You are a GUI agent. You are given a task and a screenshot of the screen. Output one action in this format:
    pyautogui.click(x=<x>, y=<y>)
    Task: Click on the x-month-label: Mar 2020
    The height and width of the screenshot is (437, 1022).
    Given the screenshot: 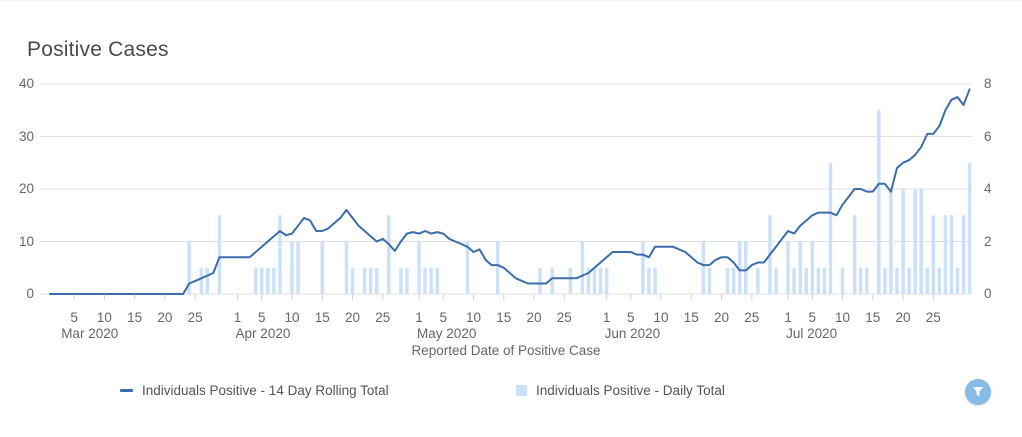 What is the action you would take?
    pyautogui.click(x=90, y=333)
    